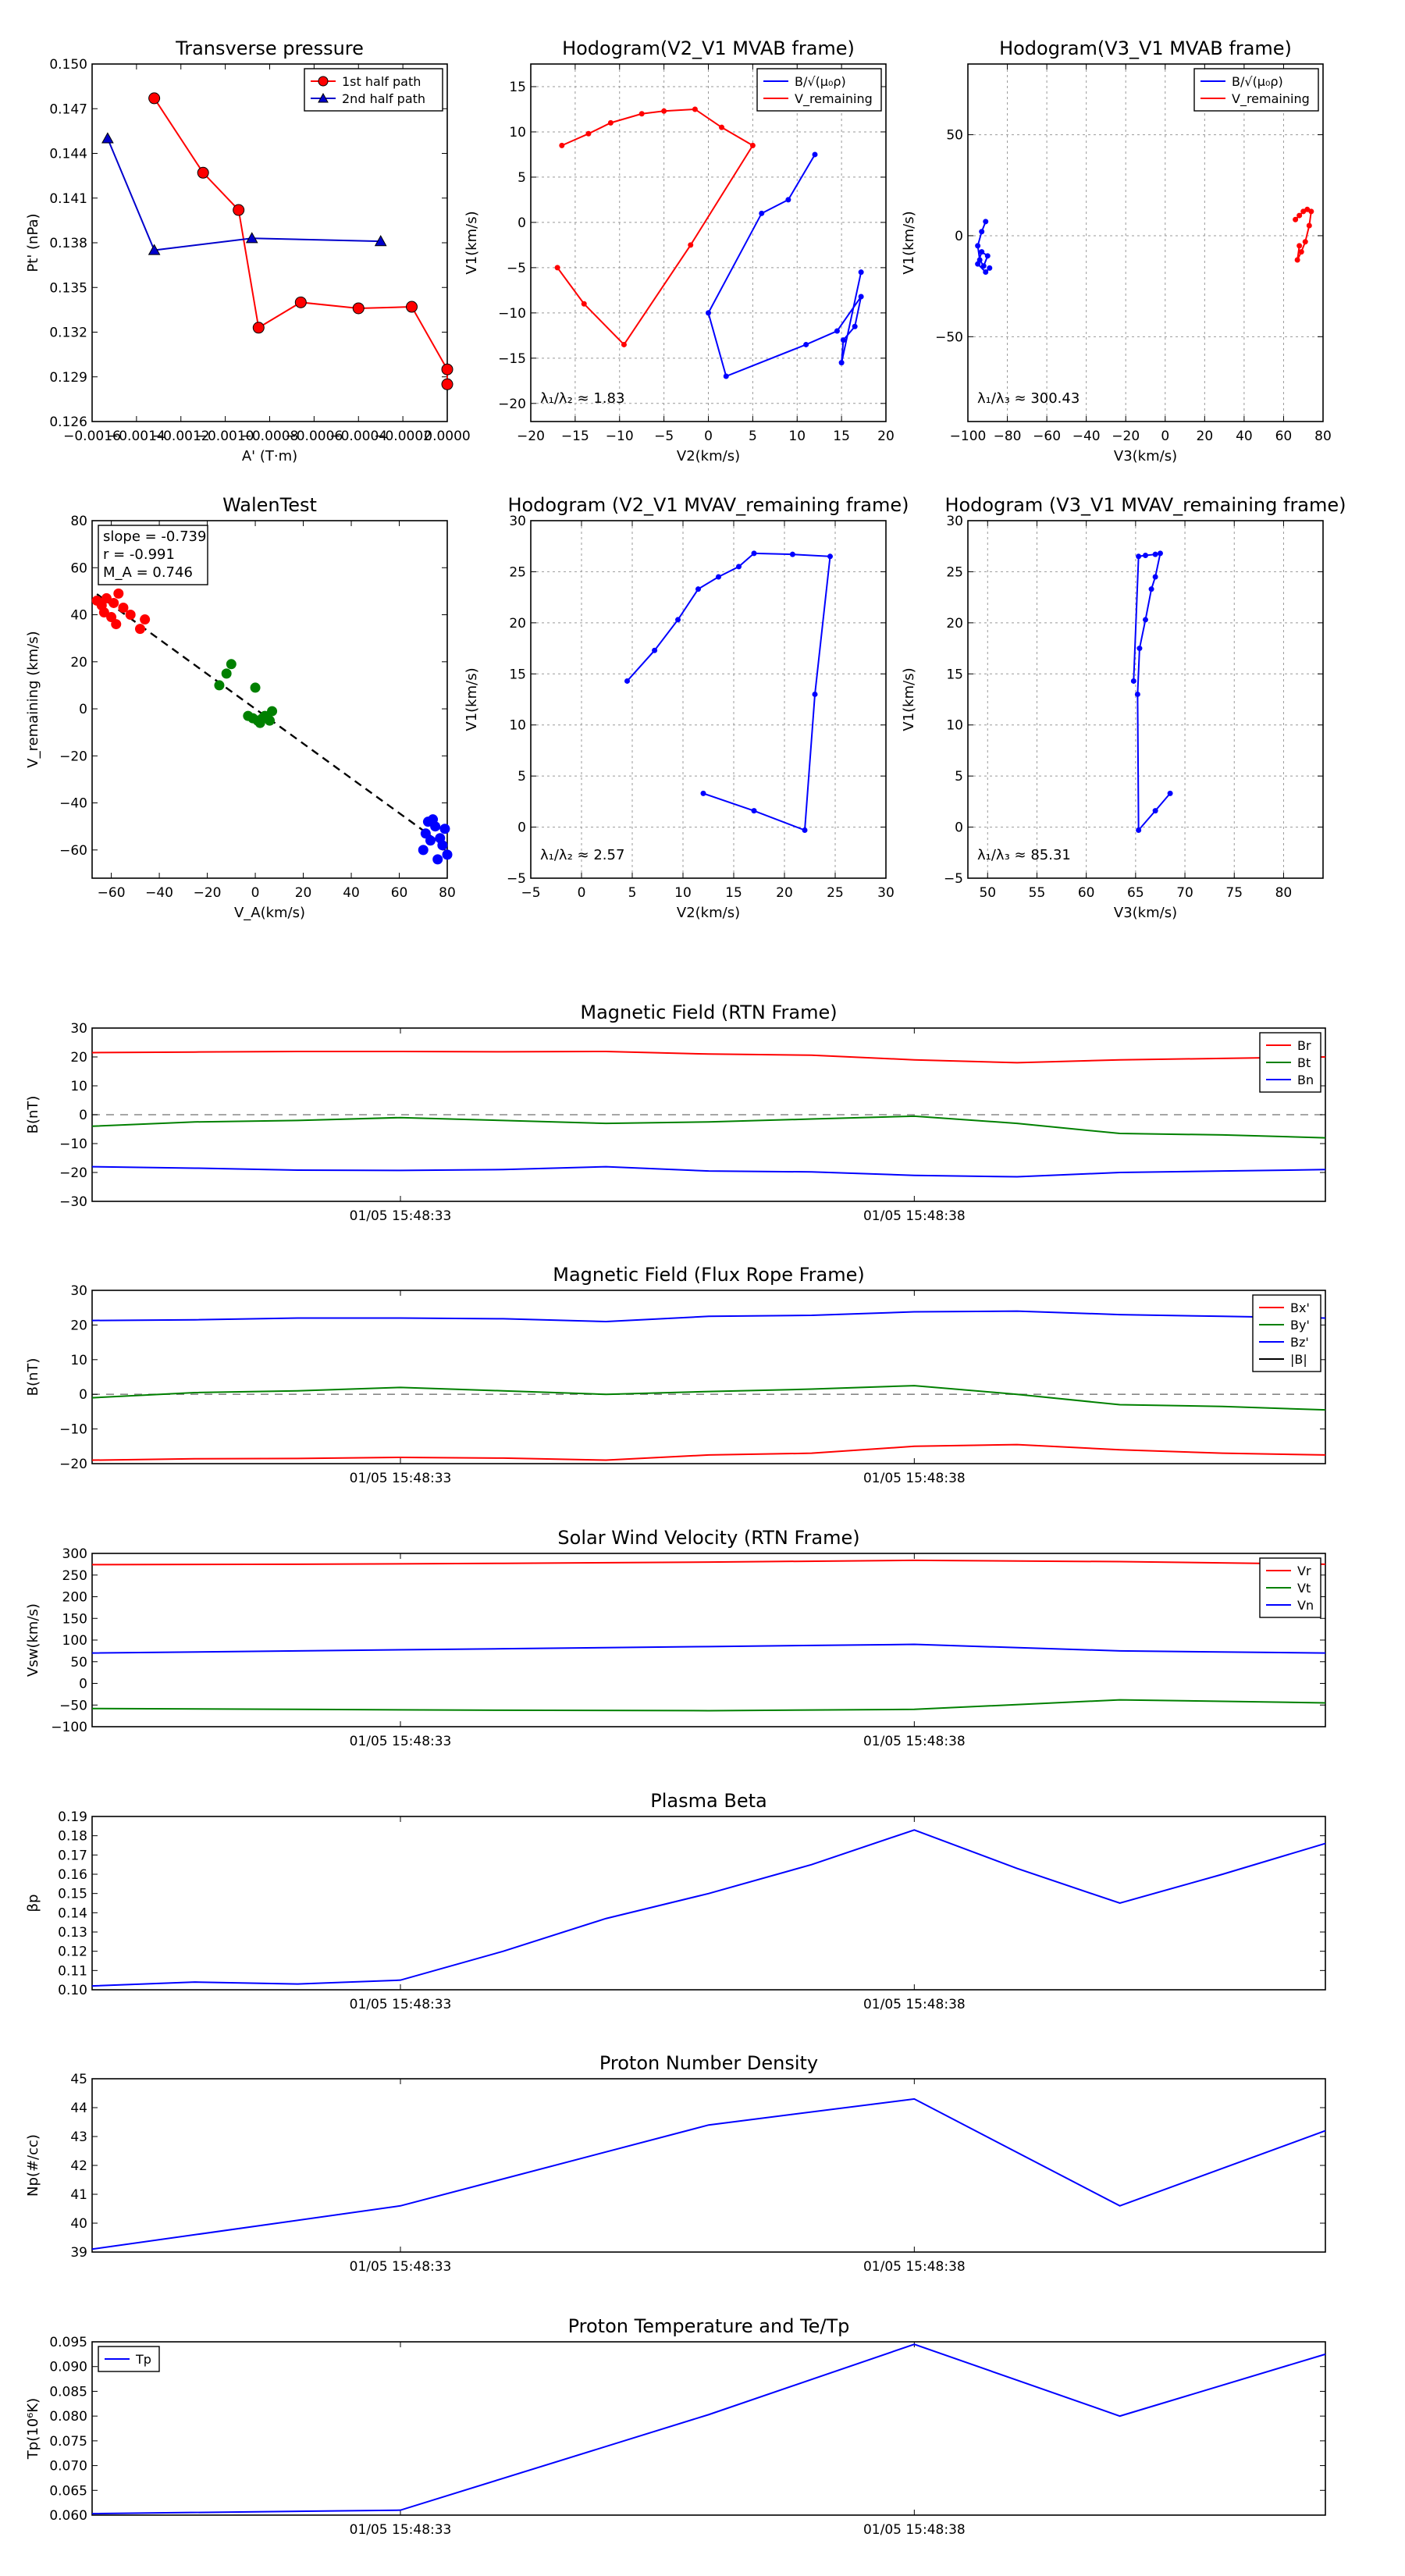  What do you see at coordinates (582, 855) in the screenshot?
I see `annotation: λ₁/λ₂ ≈ 2.57` at bounding box center [582, 855].